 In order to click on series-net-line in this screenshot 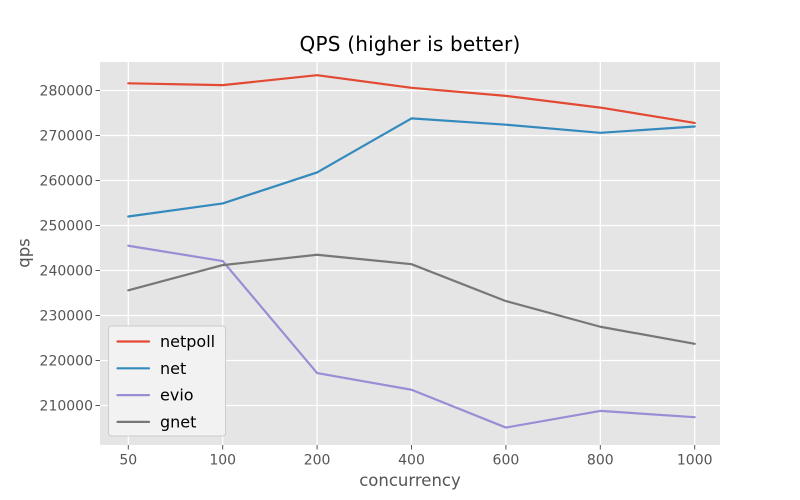, I will do `click(411, 167)`.